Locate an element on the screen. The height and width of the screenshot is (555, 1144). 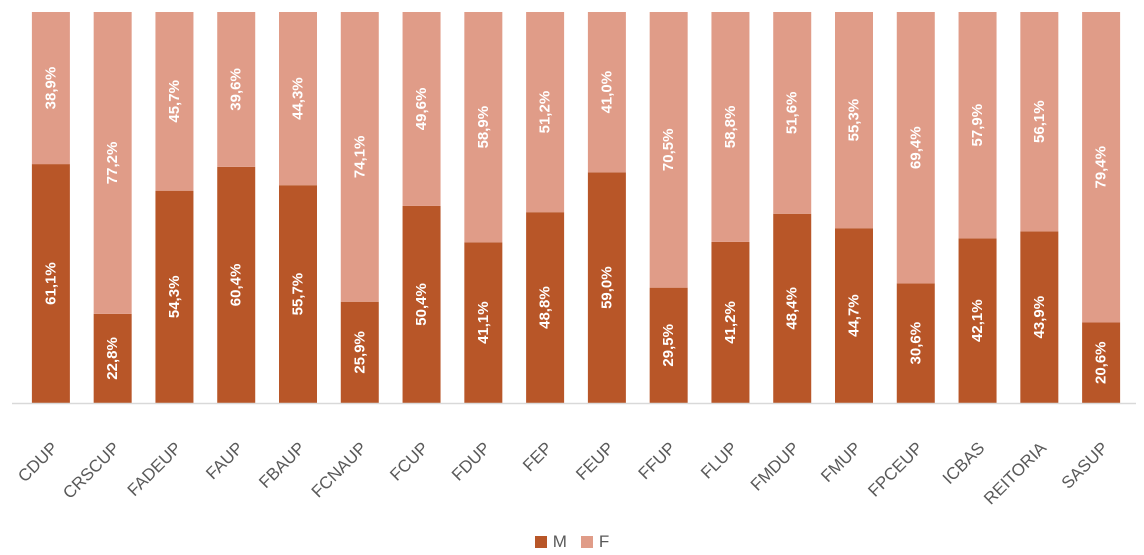
bar-m-ffup is located at coordinates (668, 345).